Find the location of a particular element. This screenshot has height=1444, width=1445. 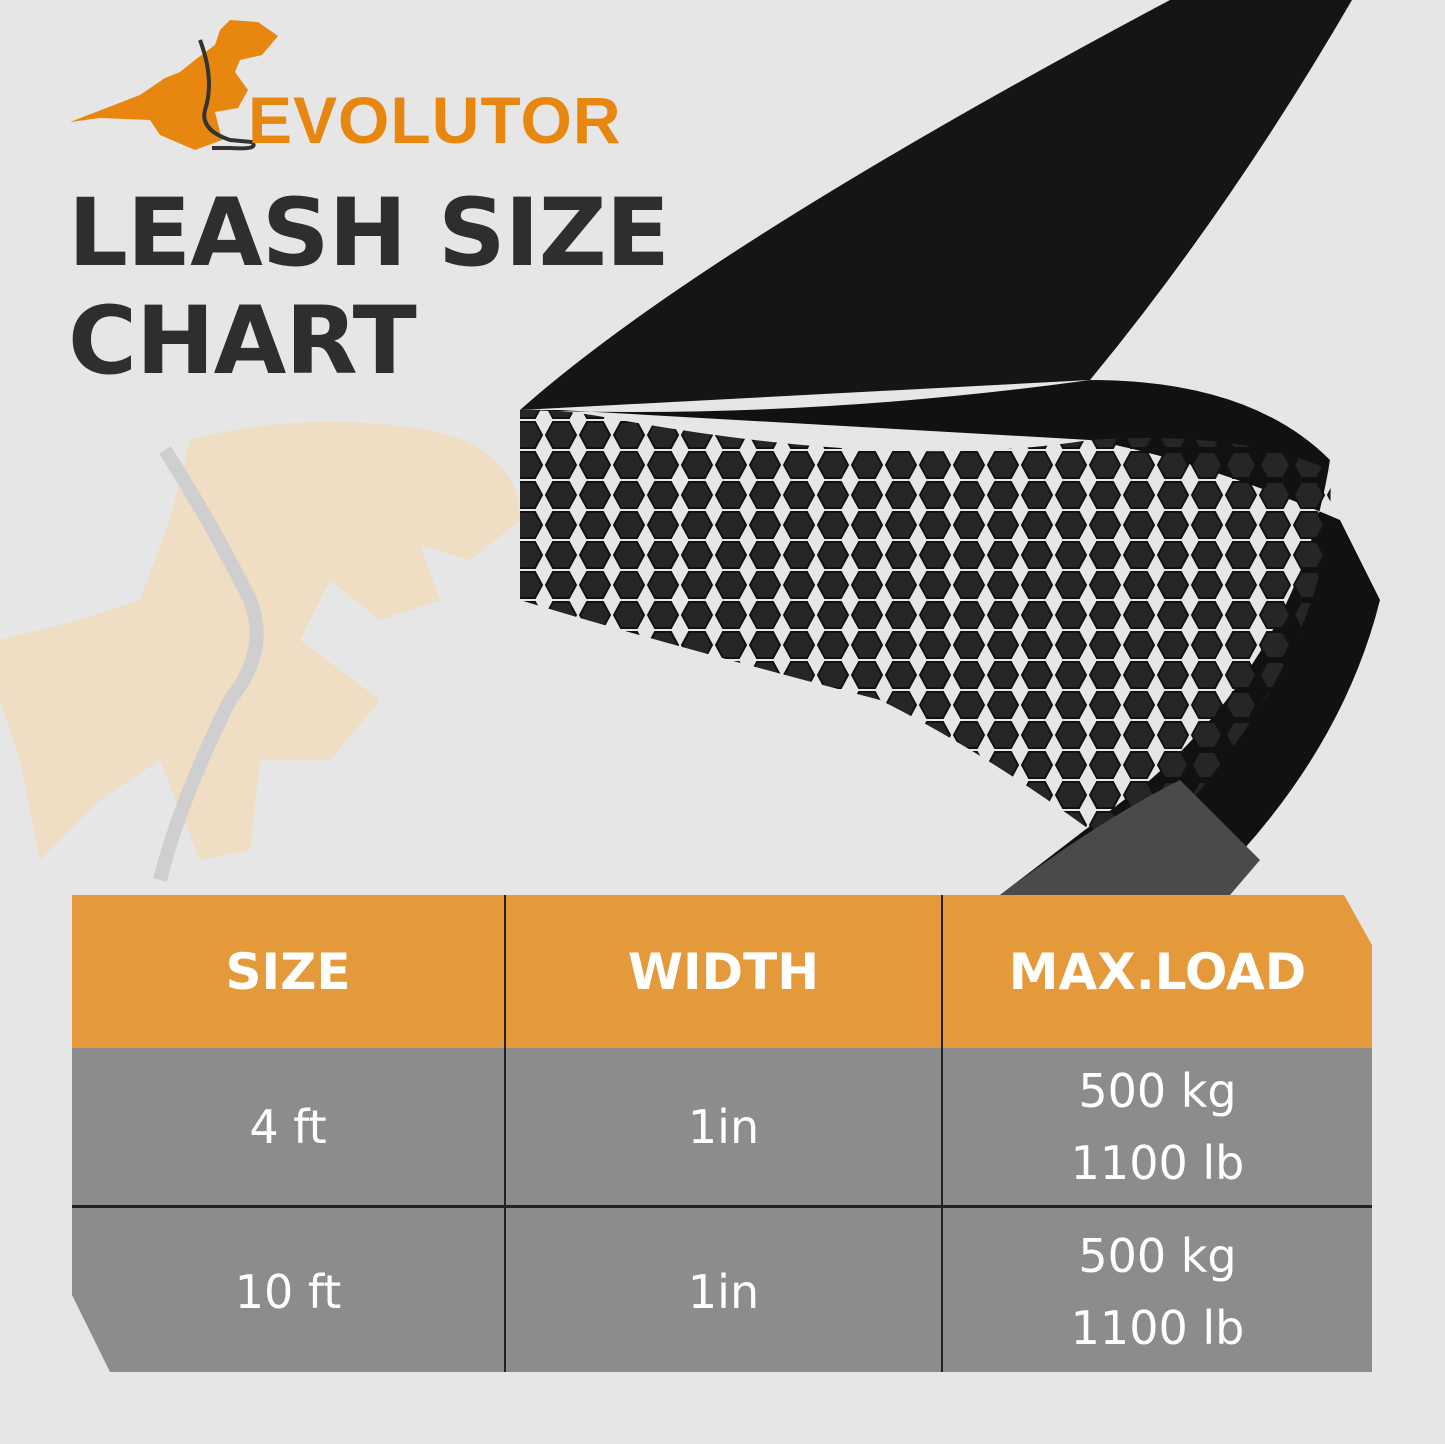

title-line-1: LEASH SIZE is located at coordinates (369, 233).